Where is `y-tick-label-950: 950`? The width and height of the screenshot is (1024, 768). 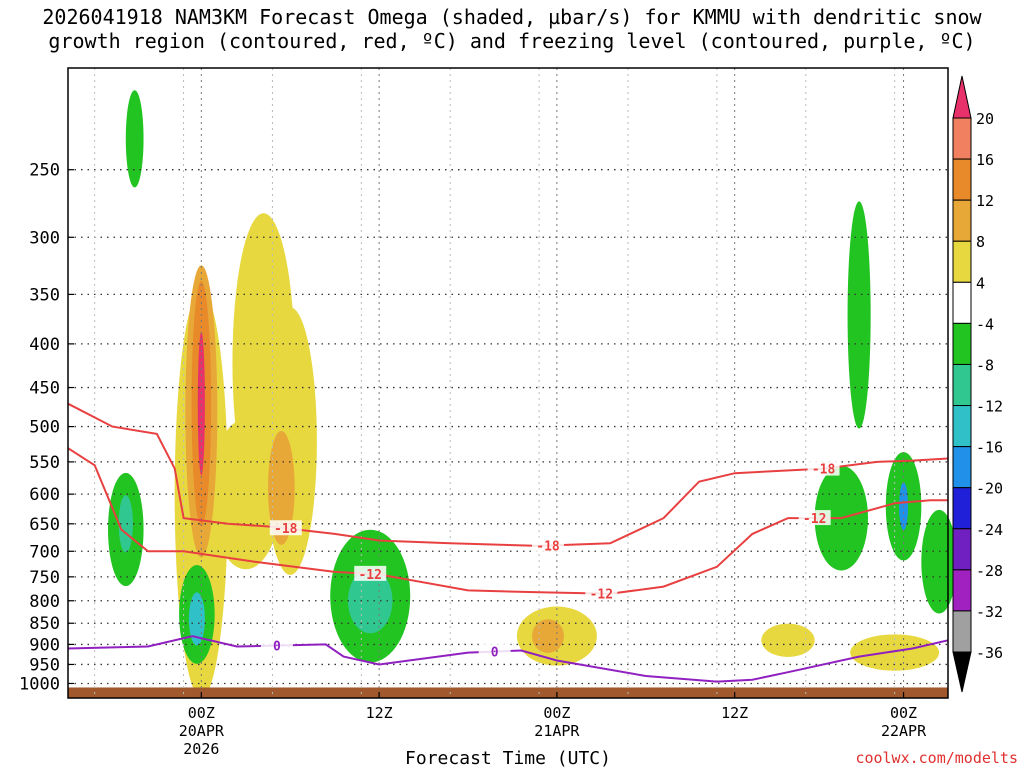
y-tick-label-950: 950 is located at coordinates (44, 665).